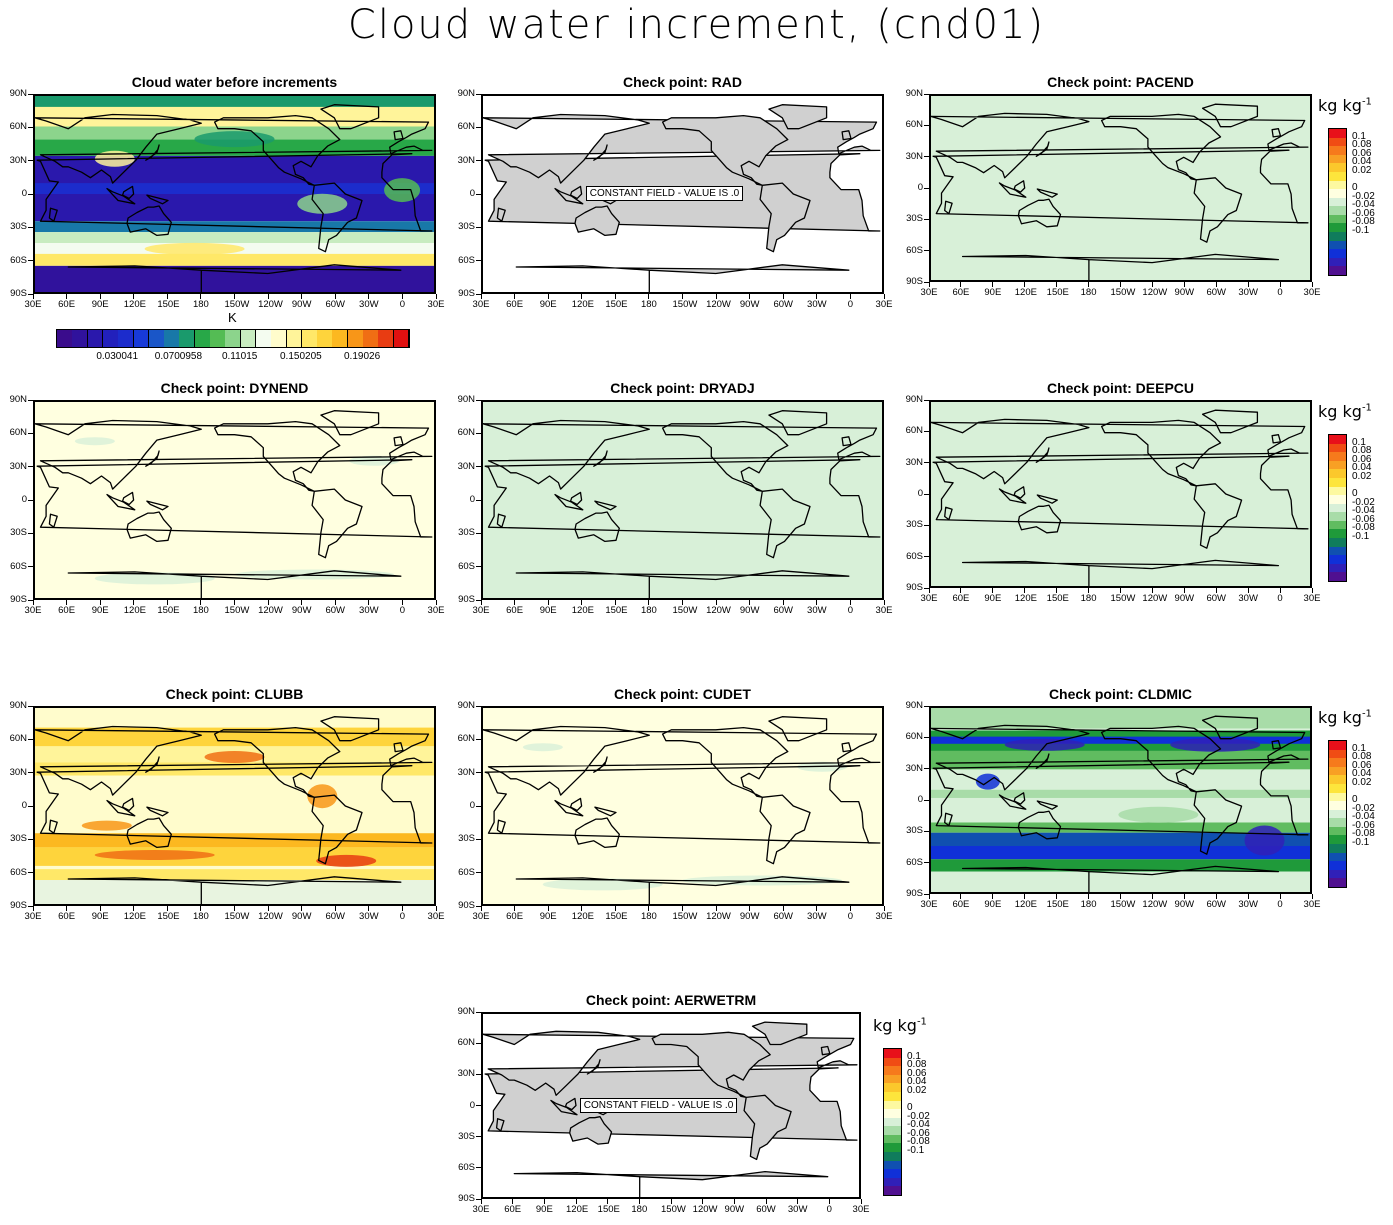 The width and height of the screenshot is (1393, 1225). Describe the element at coordinates (910, 1108) in the screenshot. I see `legend-label: 0` at that location.